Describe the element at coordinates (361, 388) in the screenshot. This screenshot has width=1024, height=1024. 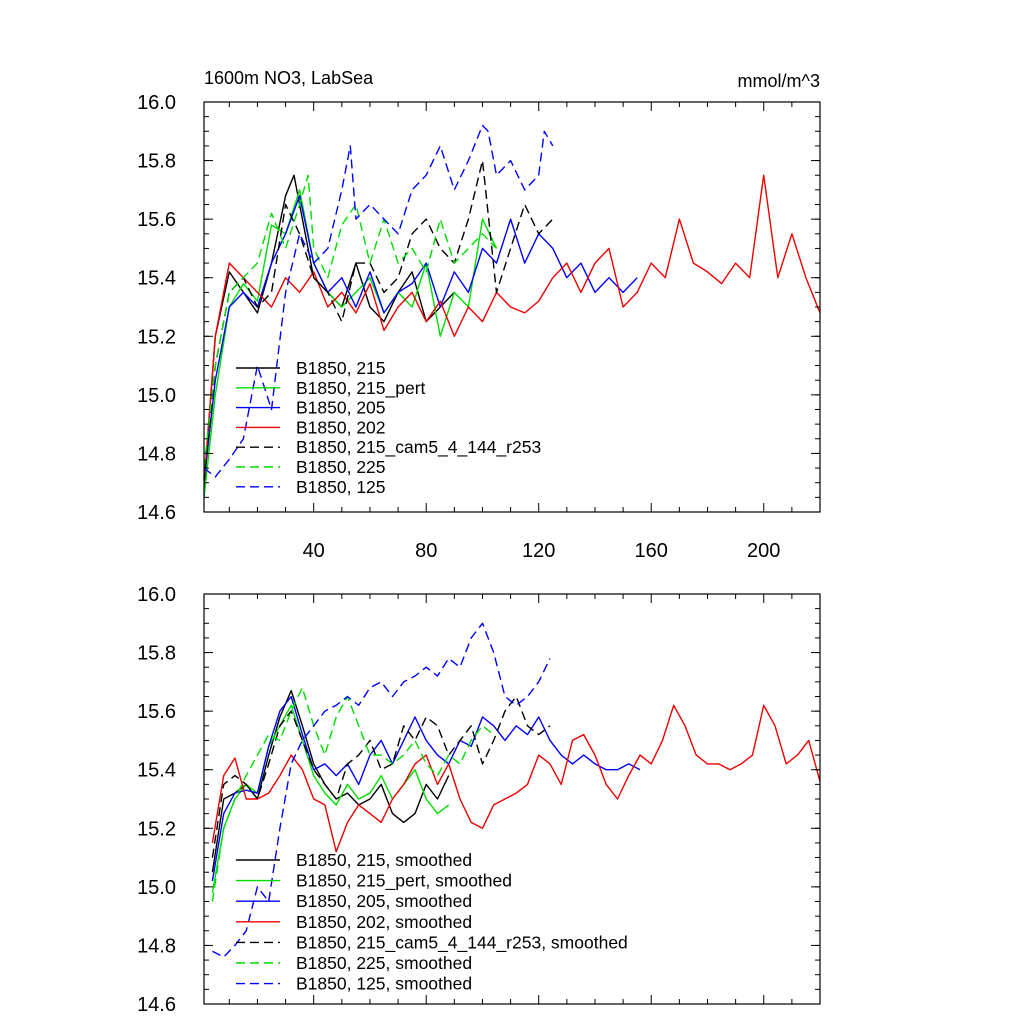
I see `legend-label: B1850, 215_pert` at that location.